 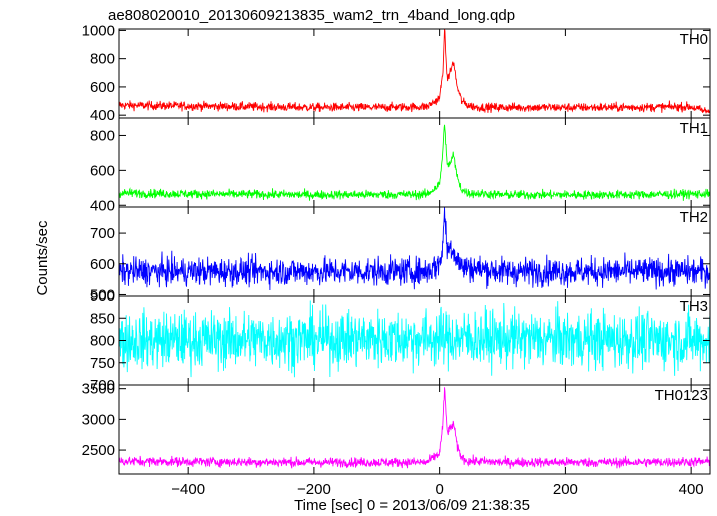 What do you see at coordinates (102, 318) in the screenshot?
I see `y-tick-label: 850` at bounding box center [102, 318].